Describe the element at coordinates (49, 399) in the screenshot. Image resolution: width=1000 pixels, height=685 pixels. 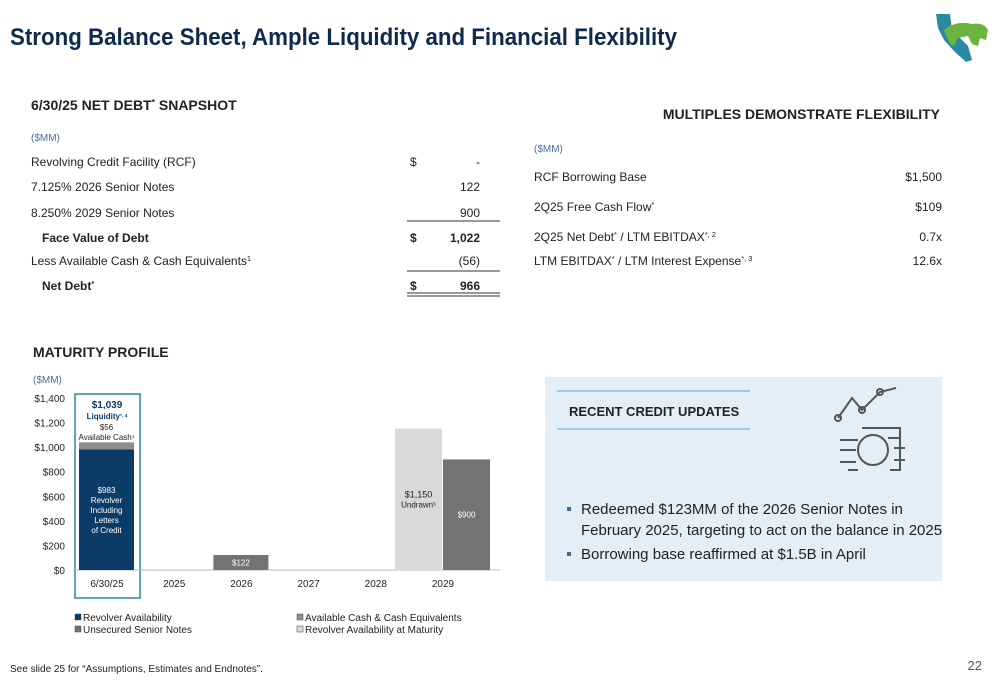
I see `y-tick-label: $1,400` at that location.